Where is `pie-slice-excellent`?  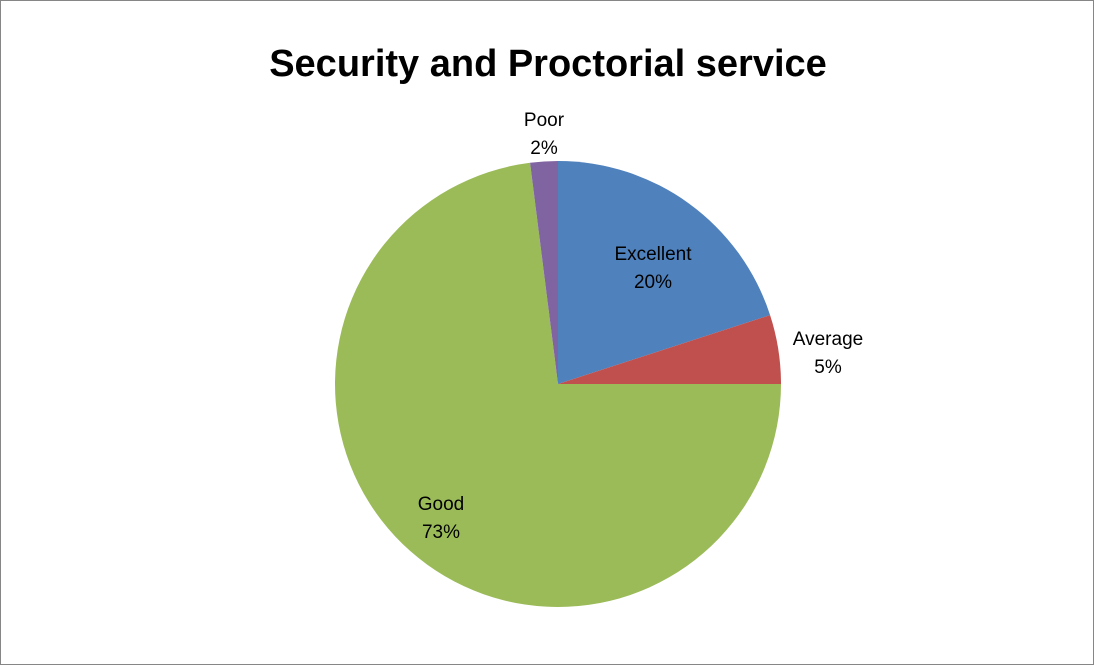
pie-slice-excellent is located at coordinates (664, 272).